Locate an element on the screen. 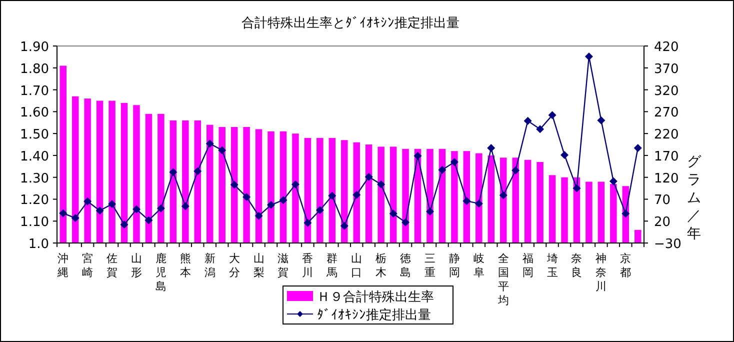  x-tick-label: 新潟 is located at coordinates (210, 265).